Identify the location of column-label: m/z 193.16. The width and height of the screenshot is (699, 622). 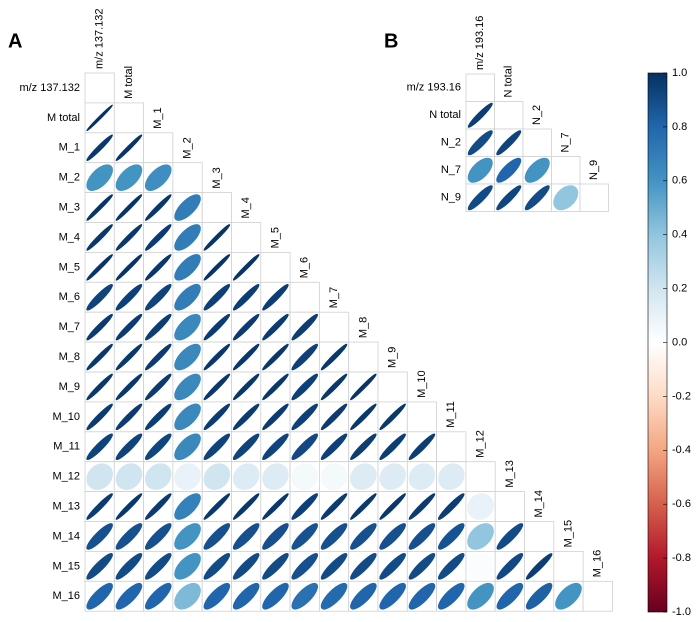
(480, 43).